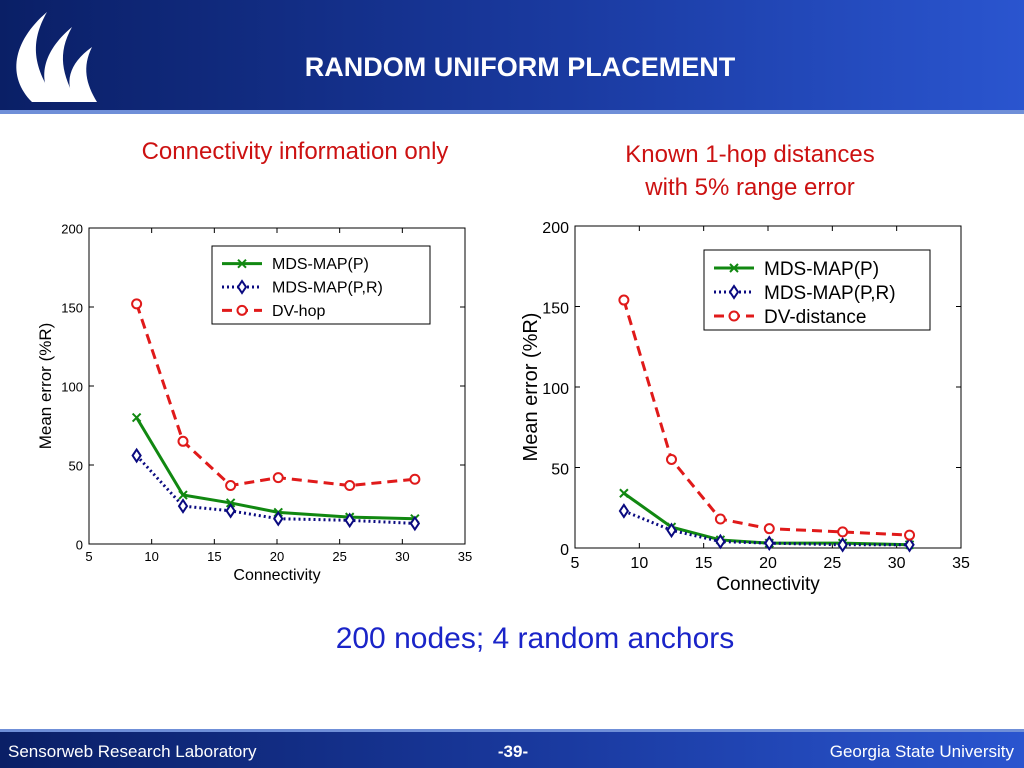 The height and width of the screenshot is (768, 1024). What do you see at coordinates (132, 751) in the screenshot?
I see `footer-lab-name: Sensorweb Research Laboratory` at bounding box center [132, 751].